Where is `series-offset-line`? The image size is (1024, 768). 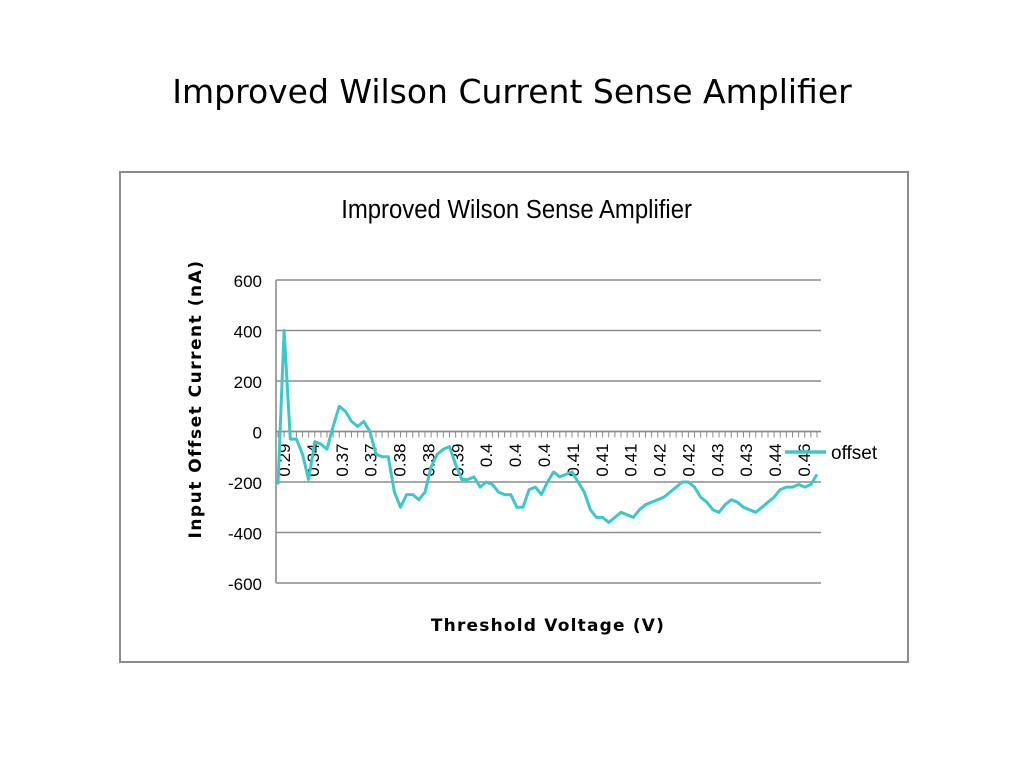
series-offset-line is located at coordinates (547, 426).